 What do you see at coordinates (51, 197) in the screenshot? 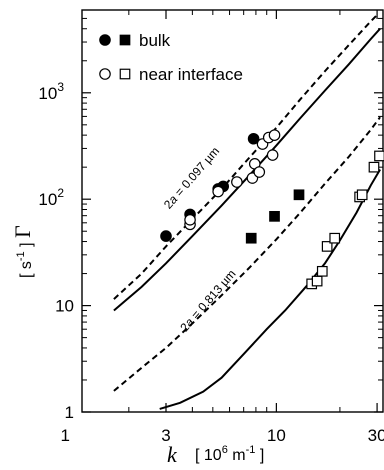
I see `y-tick-label: 10²` at bounding box center [51, 197].